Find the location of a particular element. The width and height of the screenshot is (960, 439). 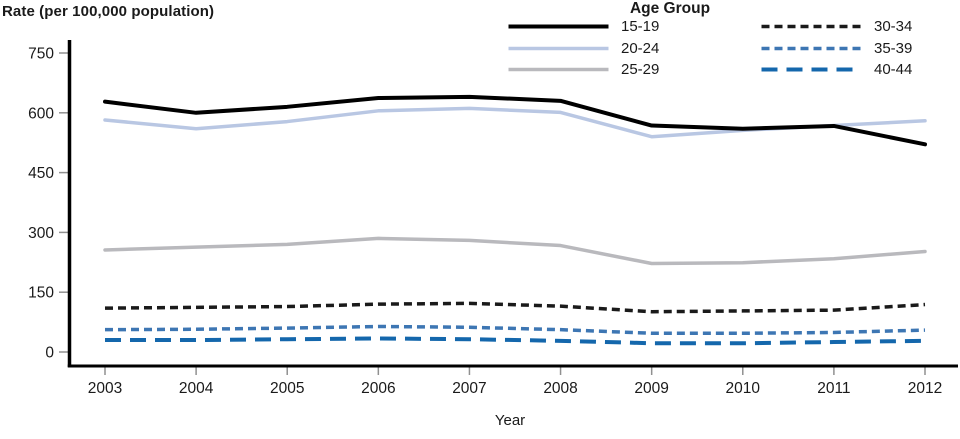

legend-column-right: 30-34 35-39 40-44 is located at coordinates (836, 48).